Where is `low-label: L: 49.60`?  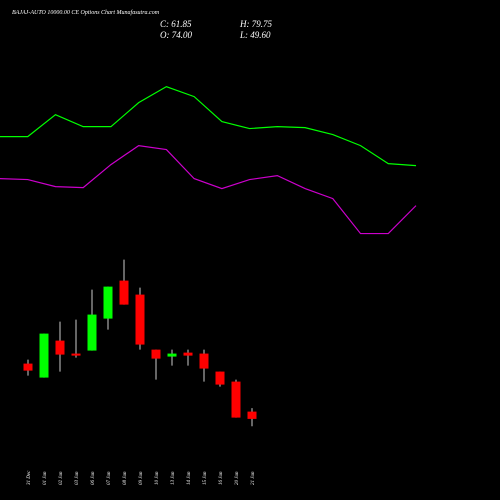 low-label: L: 49.60 is located at coordinates (255, 35).